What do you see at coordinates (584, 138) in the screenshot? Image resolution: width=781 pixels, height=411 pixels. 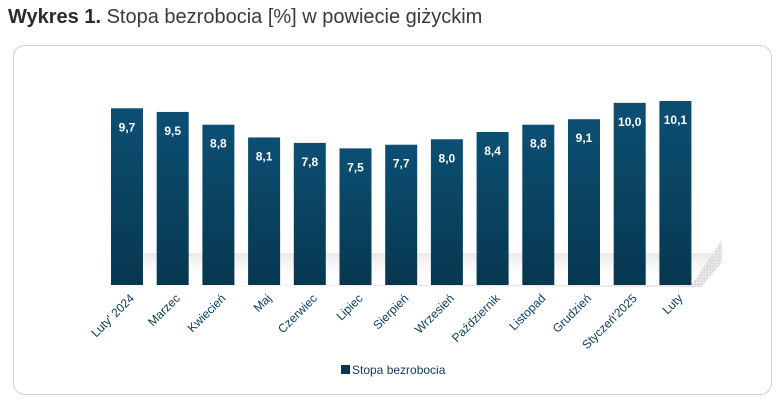 I see `data-label: 9,1` at bounding box center [584, 138].